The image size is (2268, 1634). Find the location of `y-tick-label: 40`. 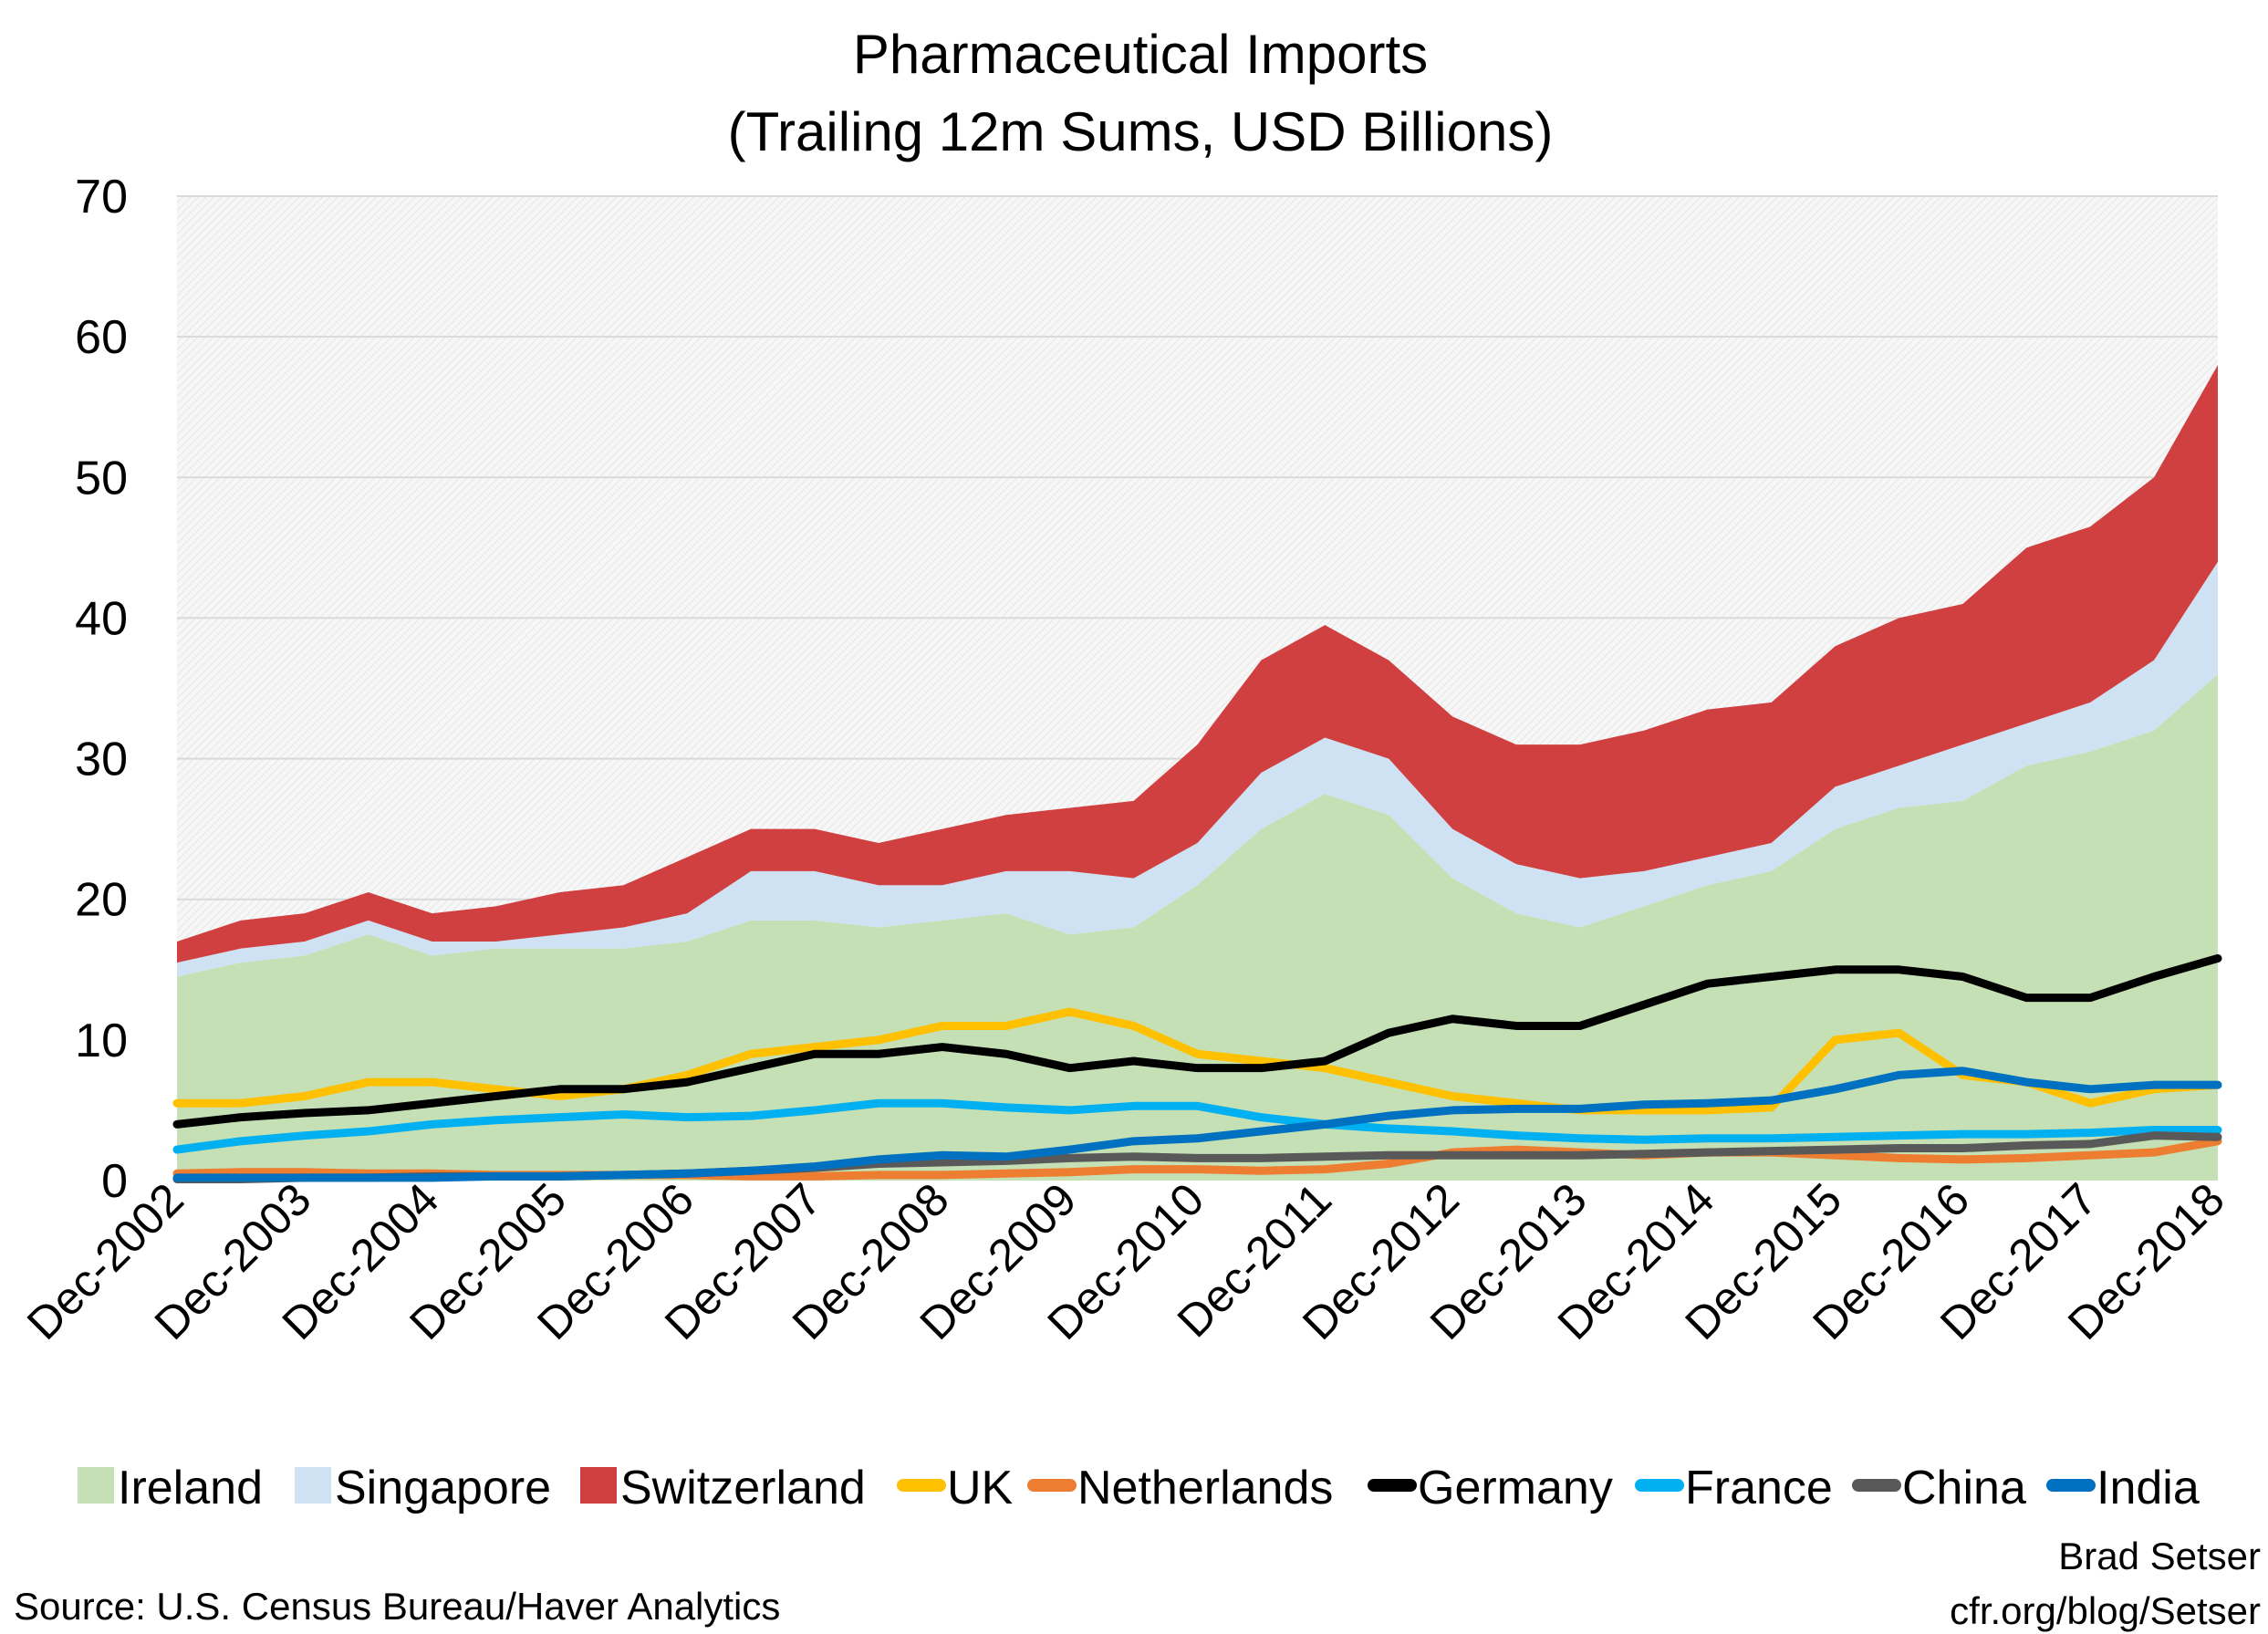

y-tick-label: 40 is located at coordinates (101, 618).